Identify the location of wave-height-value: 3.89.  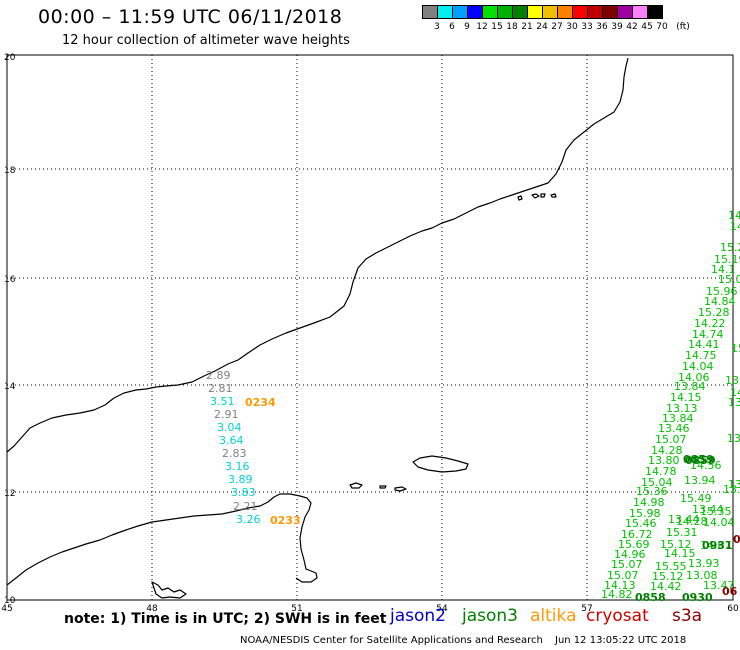
(240, 479).